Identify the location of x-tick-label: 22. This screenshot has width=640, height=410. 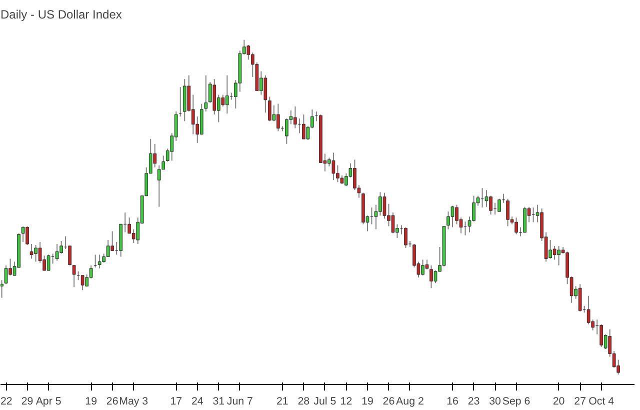
(6, 402).